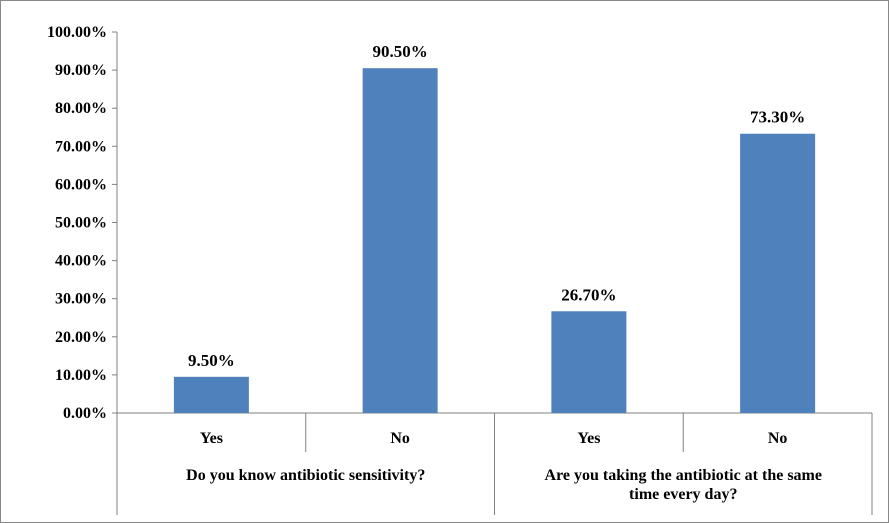  What do you see at coordinates (81, 223) in the screenshot?
I see `y-tick-label: 50.00%` at bounding box center [81, 223].